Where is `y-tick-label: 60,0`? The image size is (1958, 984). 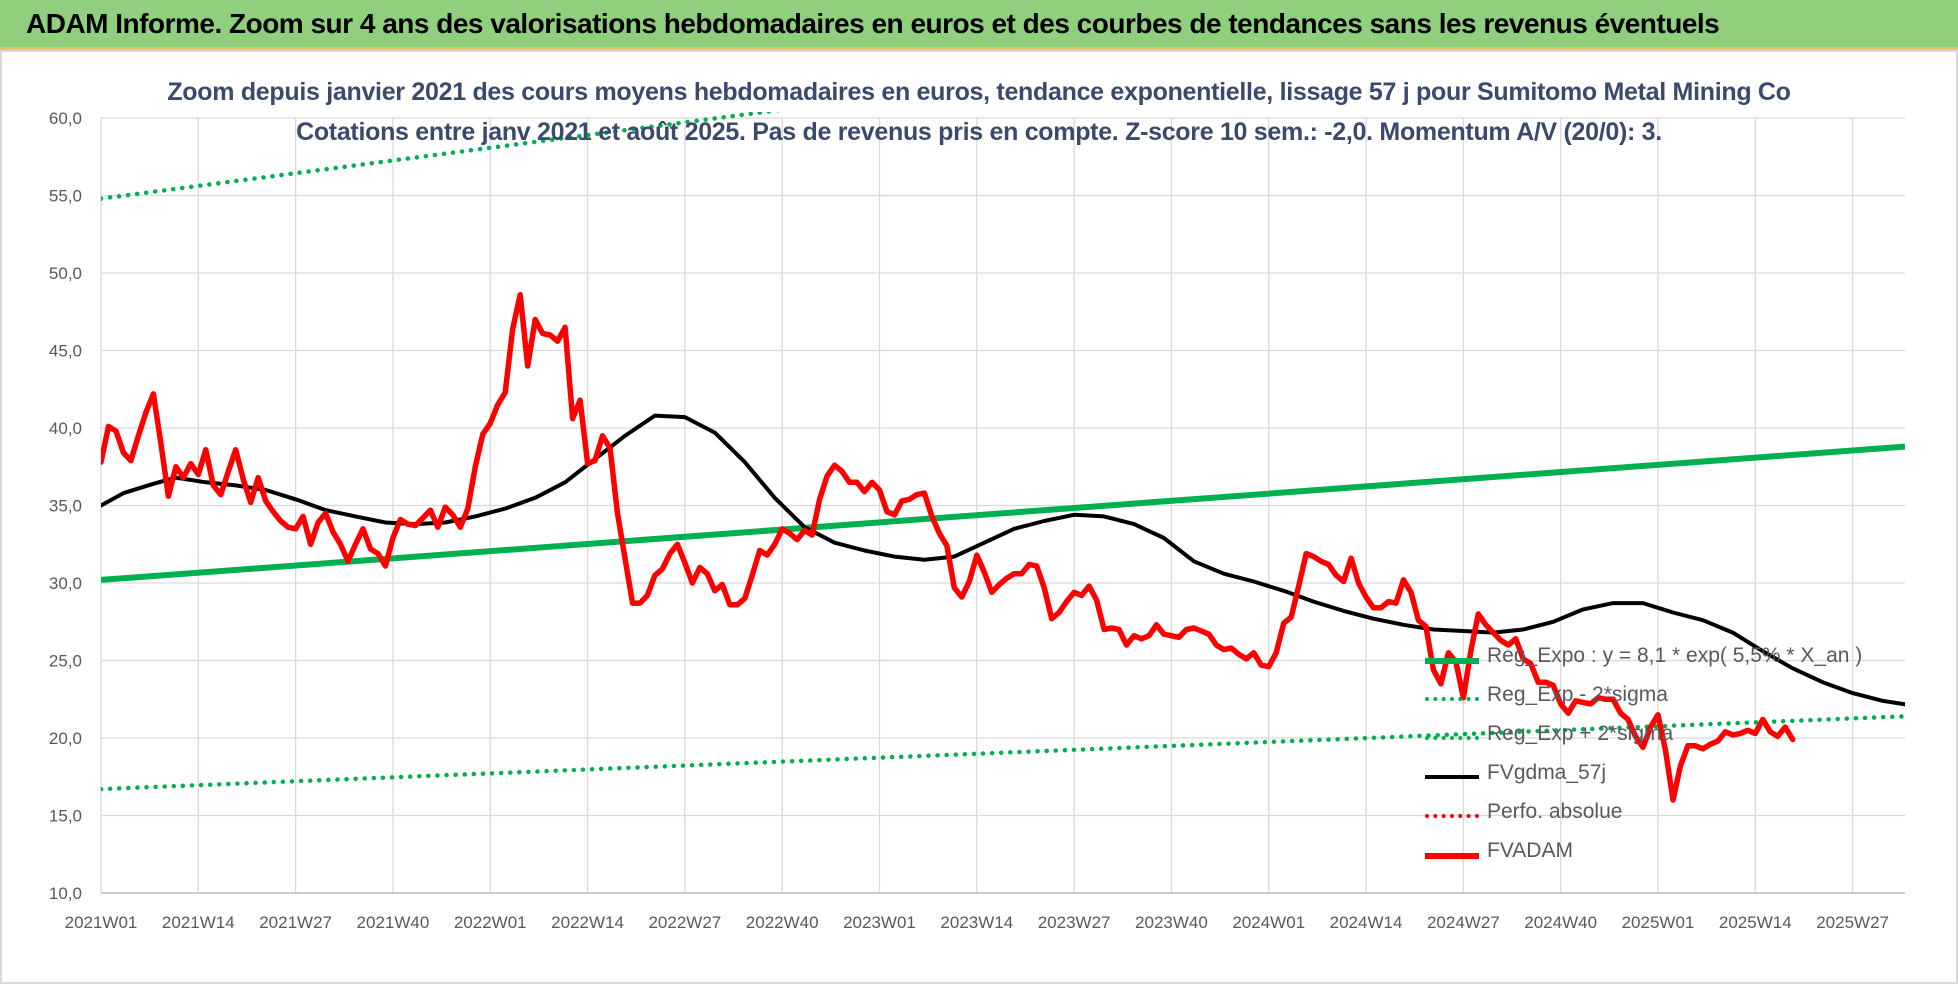 y-tick-label: 60,0 is located at coordinates (65, 118).